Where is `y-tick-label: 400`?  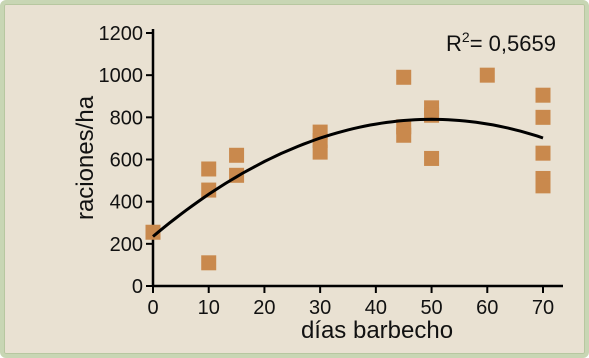
y-tick-label: 400 is located at coordinates (126, 203).